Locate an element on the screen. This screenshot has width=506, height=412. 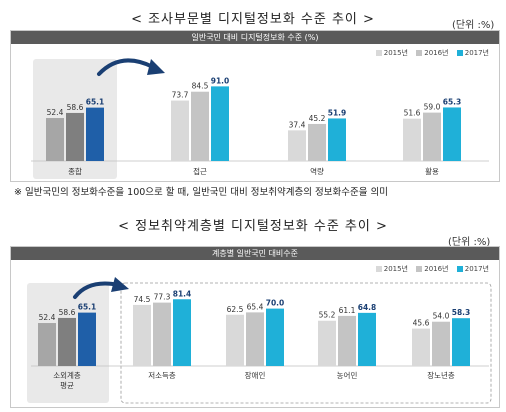
category-label-0-0: 소외계층 is located at coordinates (67, 375).